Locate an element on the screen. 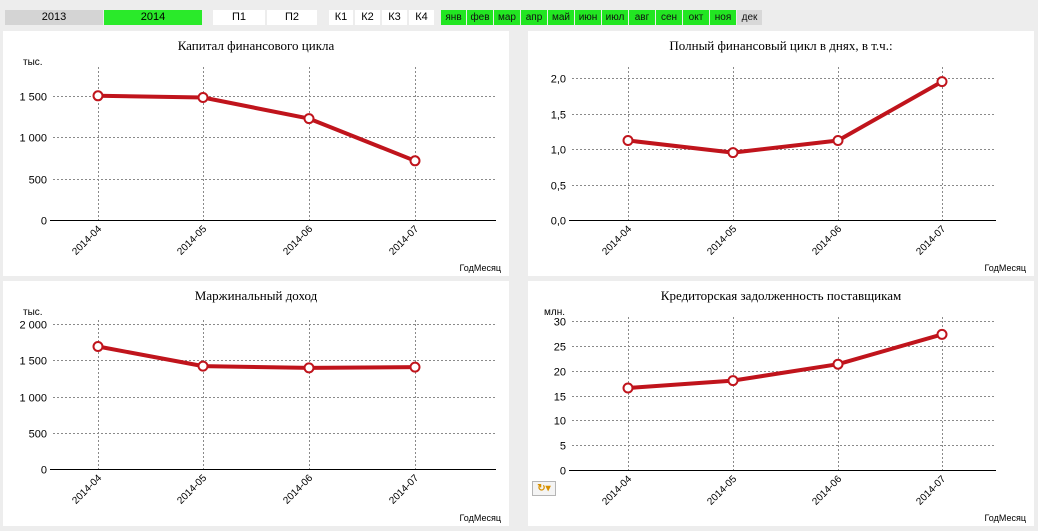 This screenshot has height=531, width=1038. month-jun-button: июн is located at coordinates (588, 17).